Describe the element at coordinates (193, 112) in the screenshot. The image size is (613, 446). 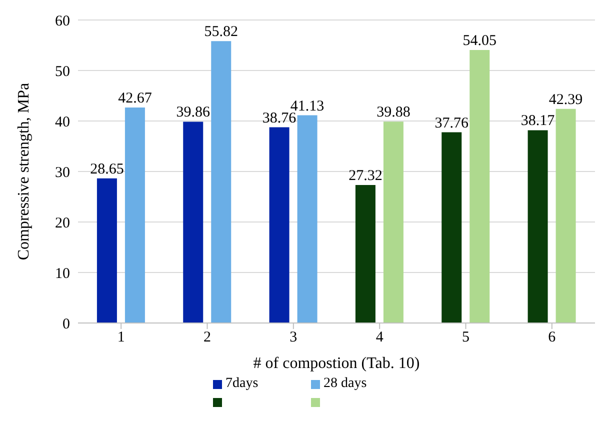
I see `data-label: 39.86` at that location.